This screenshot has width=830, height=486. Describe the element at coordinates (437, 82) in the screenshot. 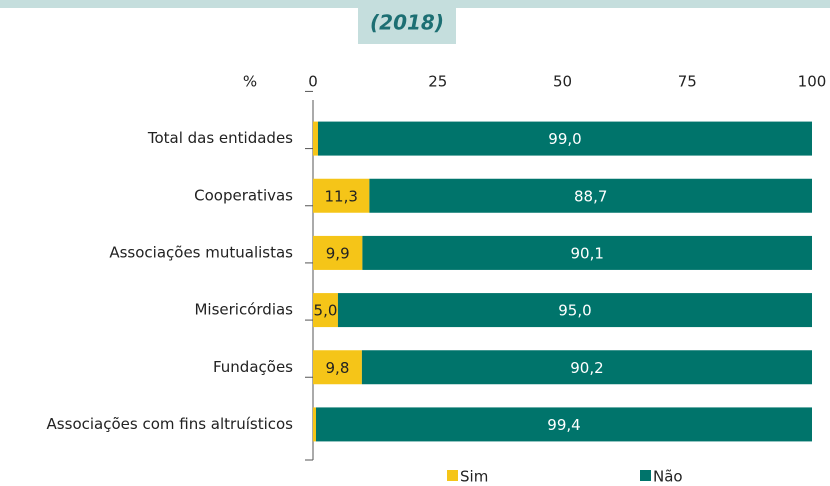

I see `x-tick-label: 25` at that location.